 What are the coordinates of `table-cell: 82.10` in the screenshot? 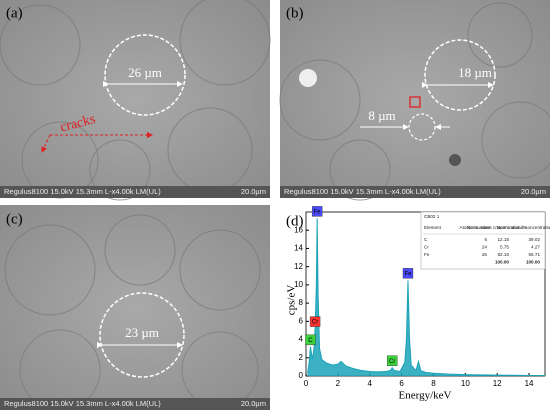 It's located at (504, 254).